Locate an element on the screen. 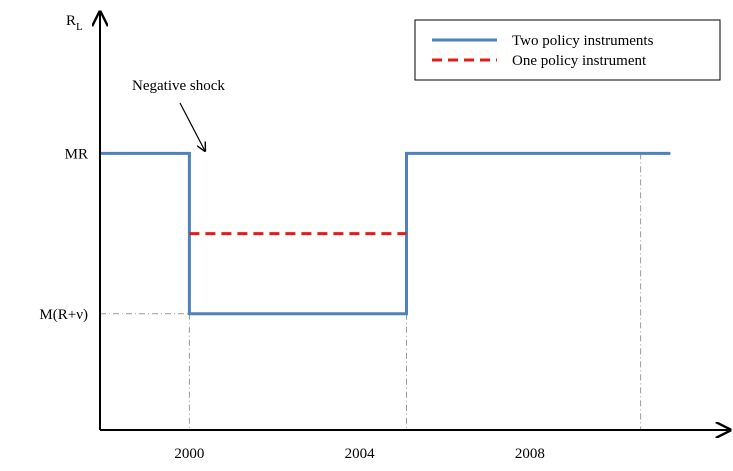 This screenshot has width=733, height=471. legend-label: One policy instrument is located at coordinates (579, 61).